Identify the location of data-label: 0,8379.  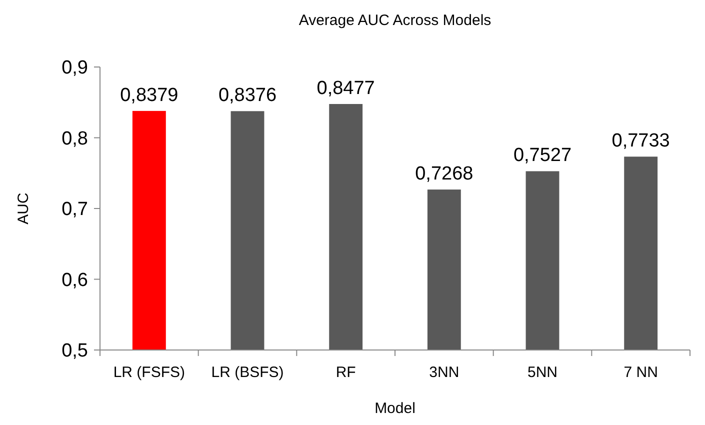
(149, 95).